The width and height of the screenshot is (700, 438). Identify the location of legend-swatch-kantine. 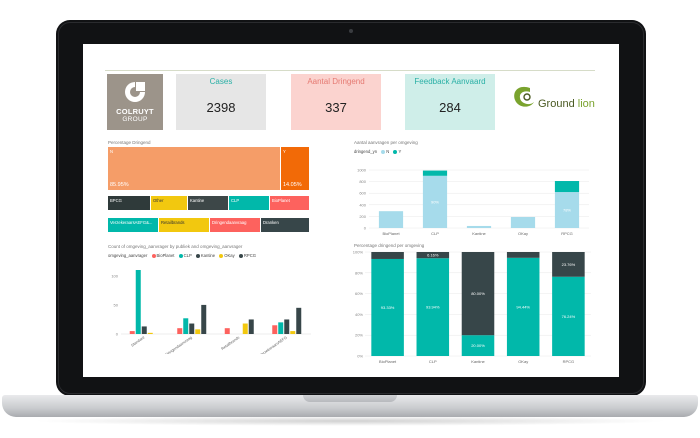
(197, 255).